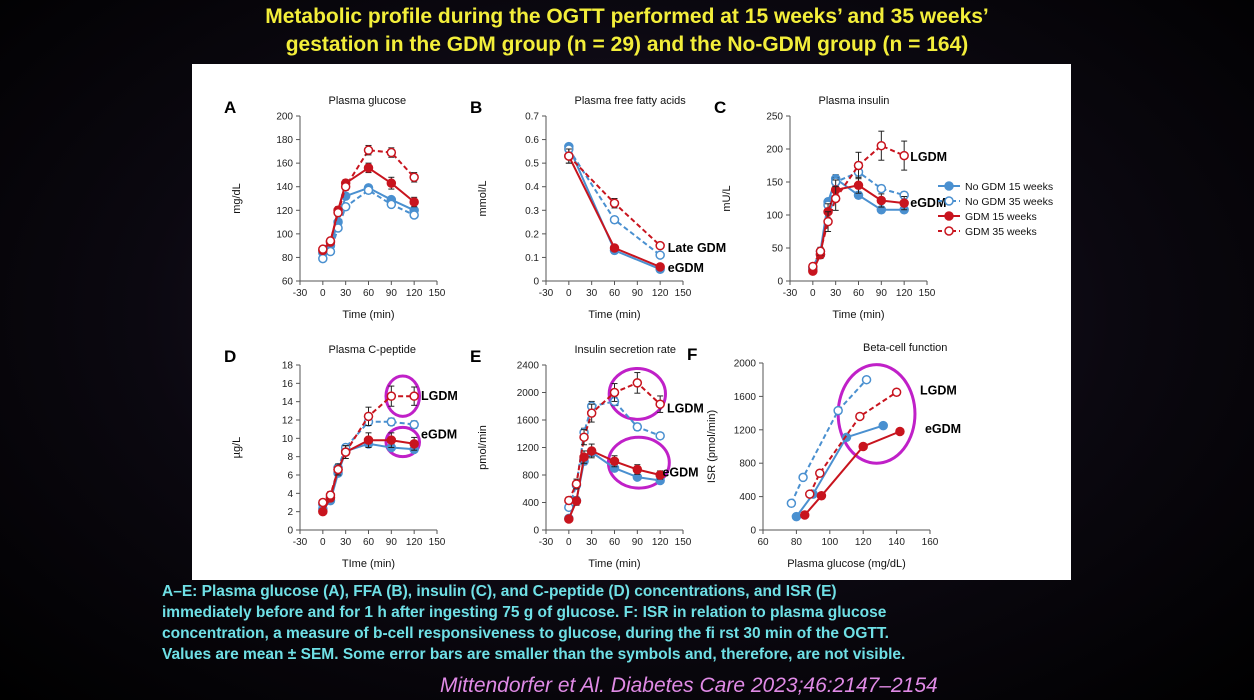 The height and width of the screenshot is (700, 1254). Describe the element at coordinates (532, 211) in the screenshot. I see `y-tick-label: 0.3` at that location.